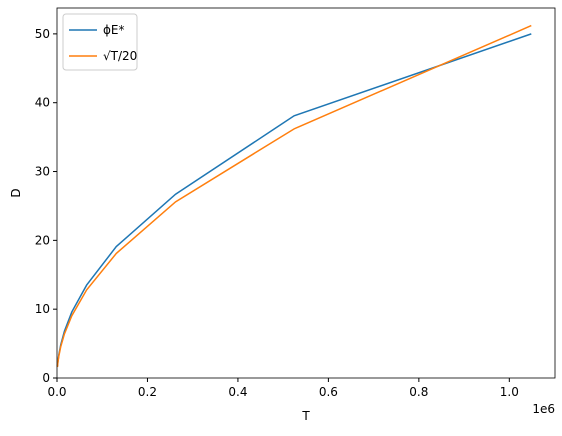 The height and width of the screenshot is (436, 562). Describe the element at coordinates (42, 34) in the screenshot. I see `y-tick-label: 50` at that location.